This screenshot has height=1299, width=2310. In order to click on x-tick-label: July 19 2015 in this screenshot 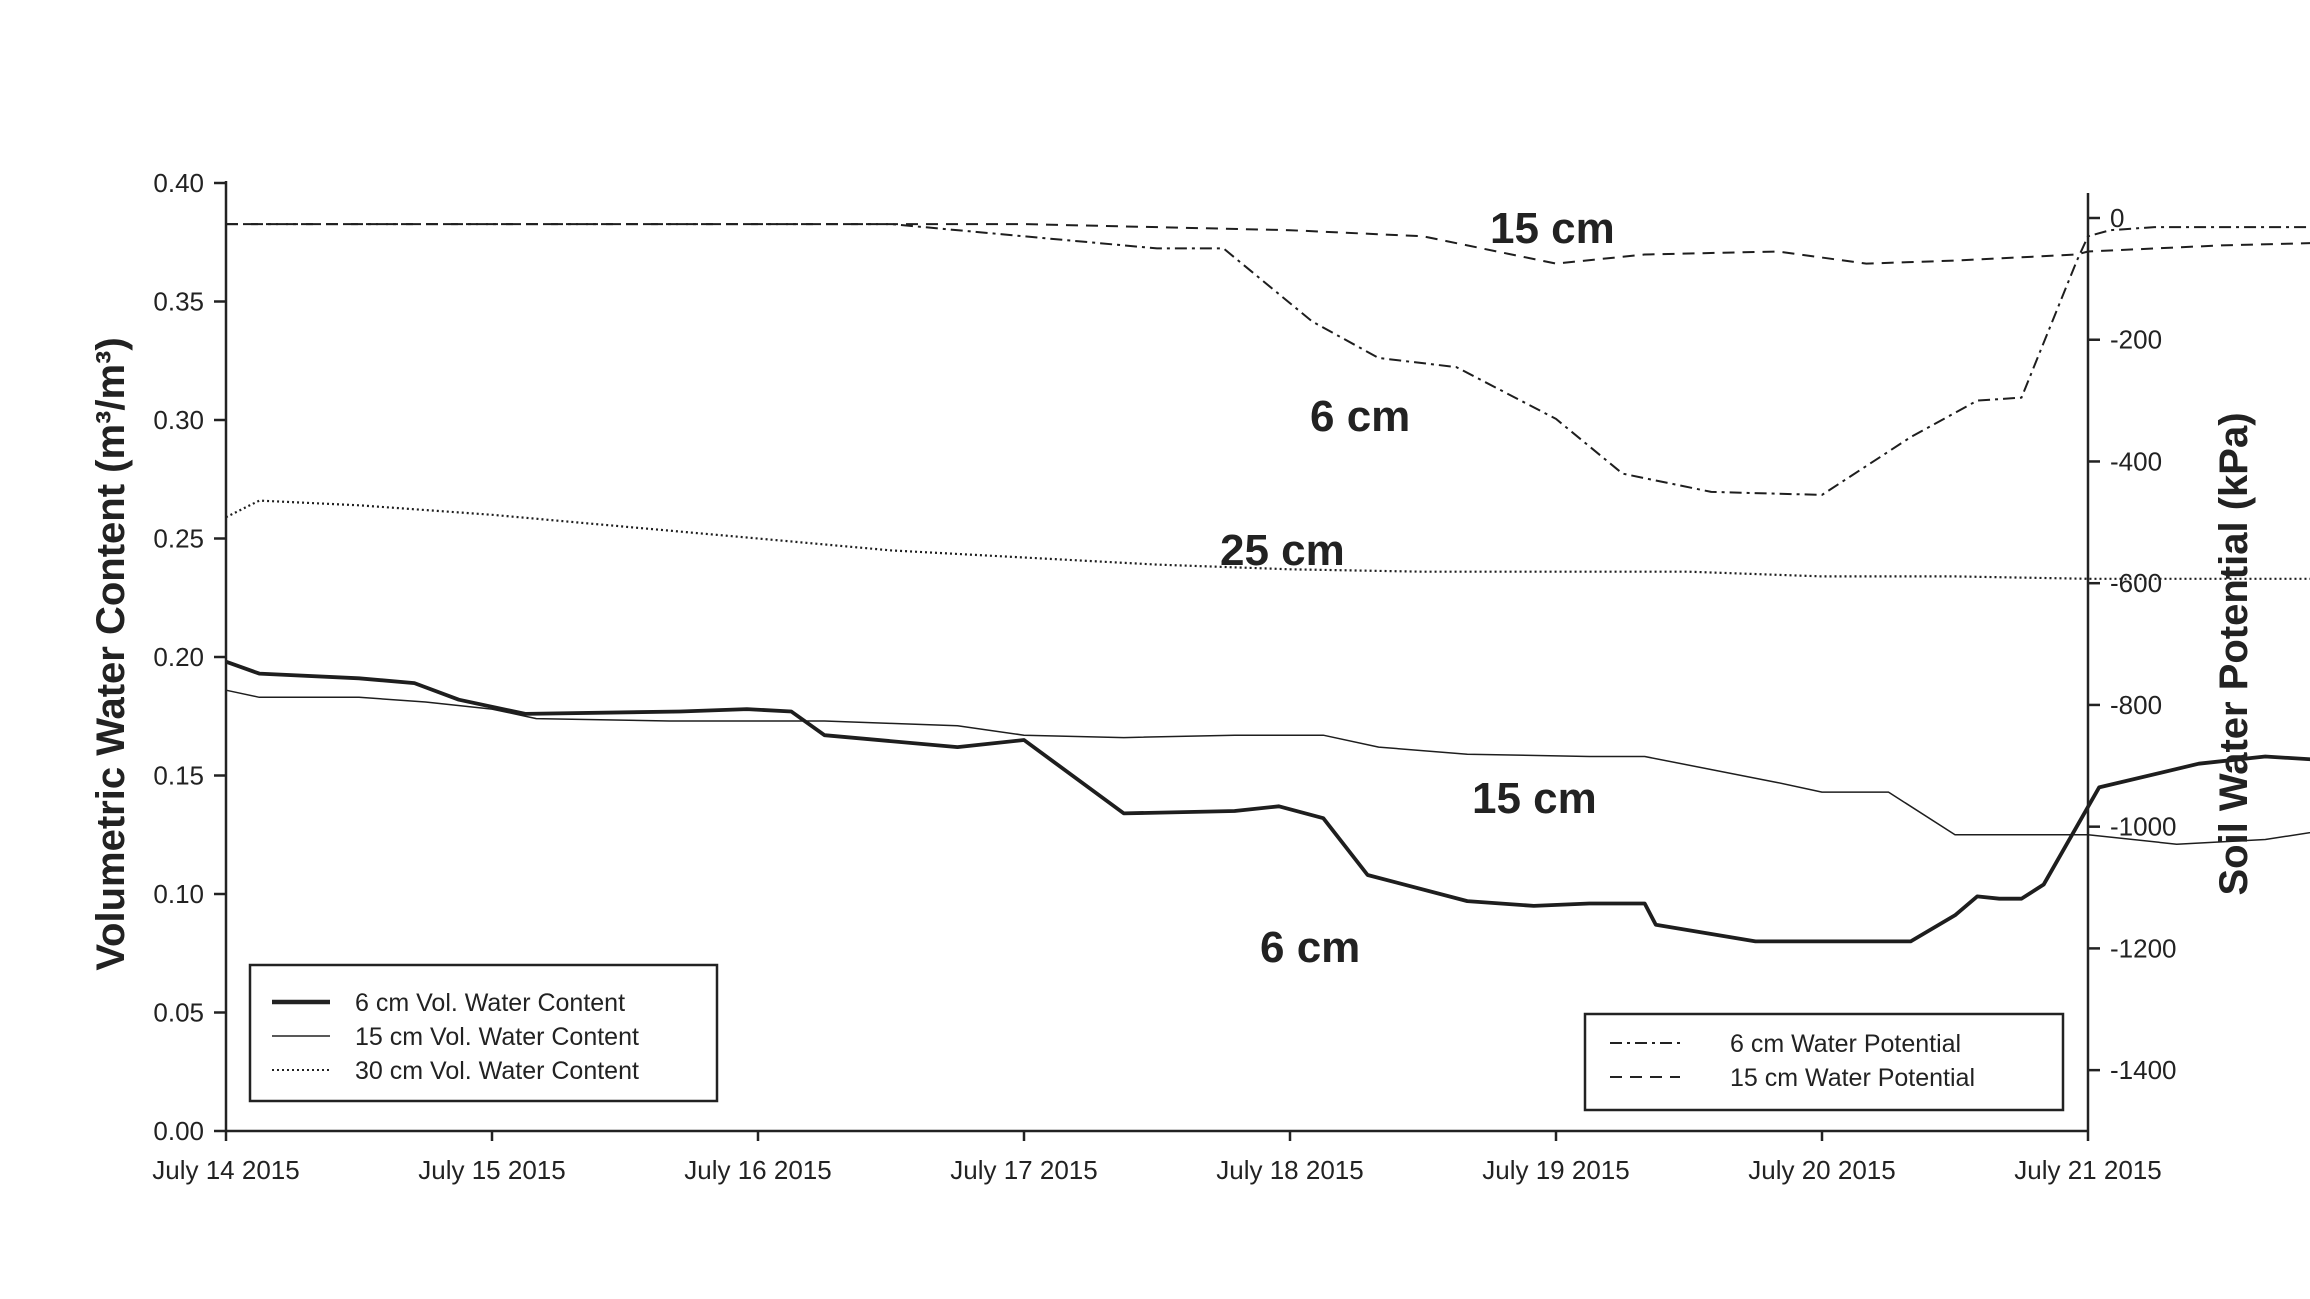, I will do `click(1555, 1170)`.